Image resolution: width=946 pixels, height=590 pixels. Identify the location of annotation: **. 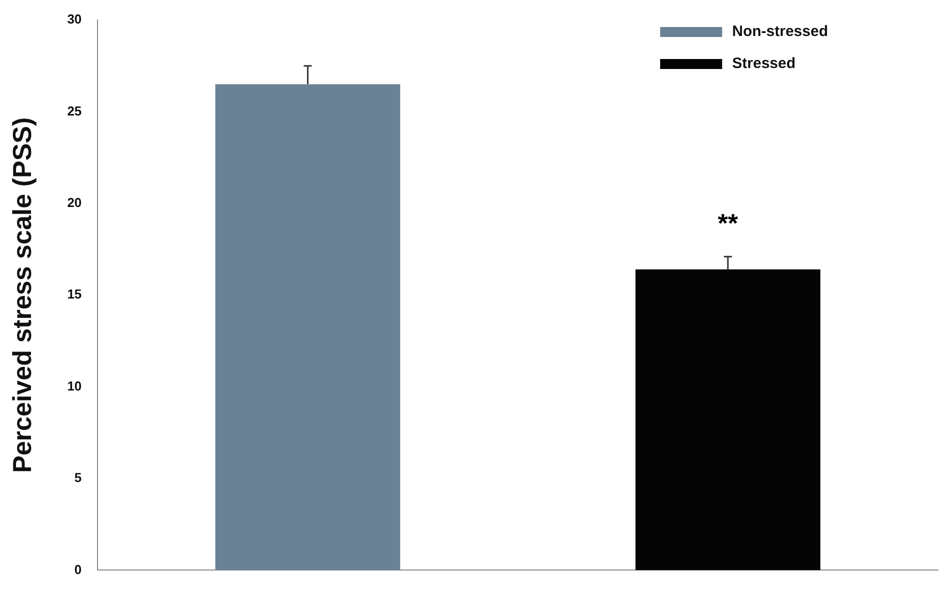
(728, 223).